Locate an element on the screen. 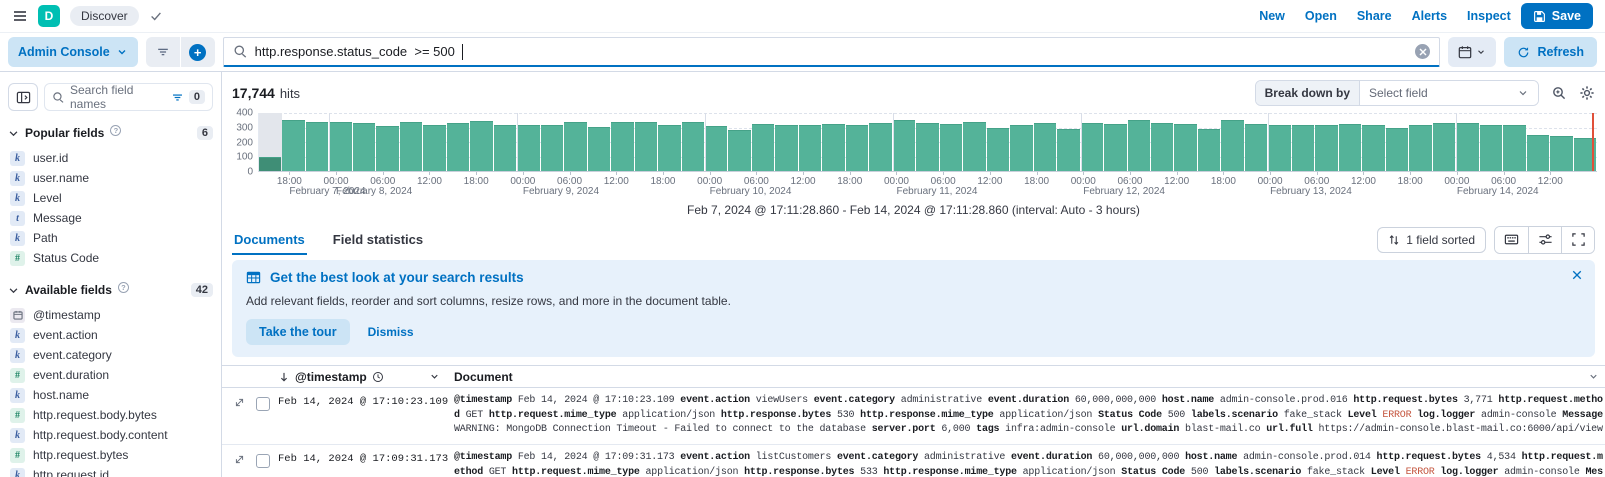 The image size is (1605, 477). close-icon is located at coordinates (1577, 275).